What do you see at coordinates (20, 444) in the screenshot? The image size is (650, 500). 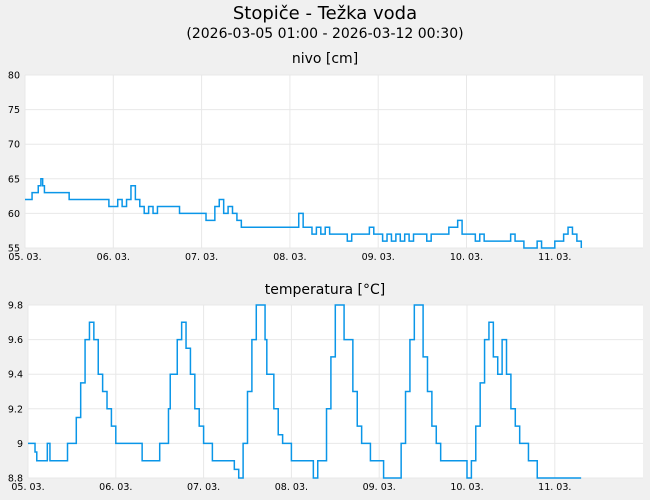 I see `y-tick-label: 9` at bounding box center [20, 444].